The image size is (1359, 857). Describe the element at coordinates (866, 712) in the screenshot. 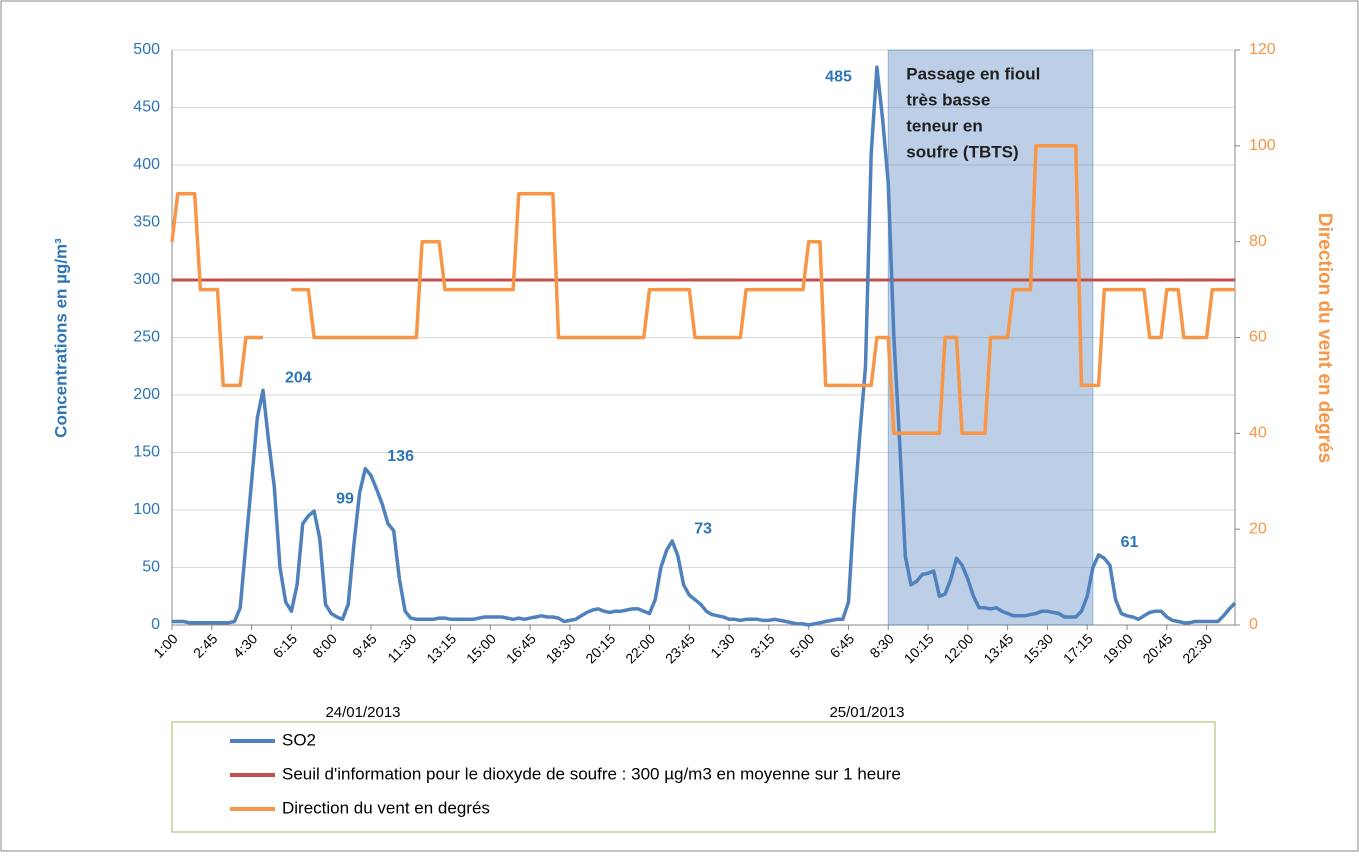

I see `date-label: 25/01/2013` at that location.